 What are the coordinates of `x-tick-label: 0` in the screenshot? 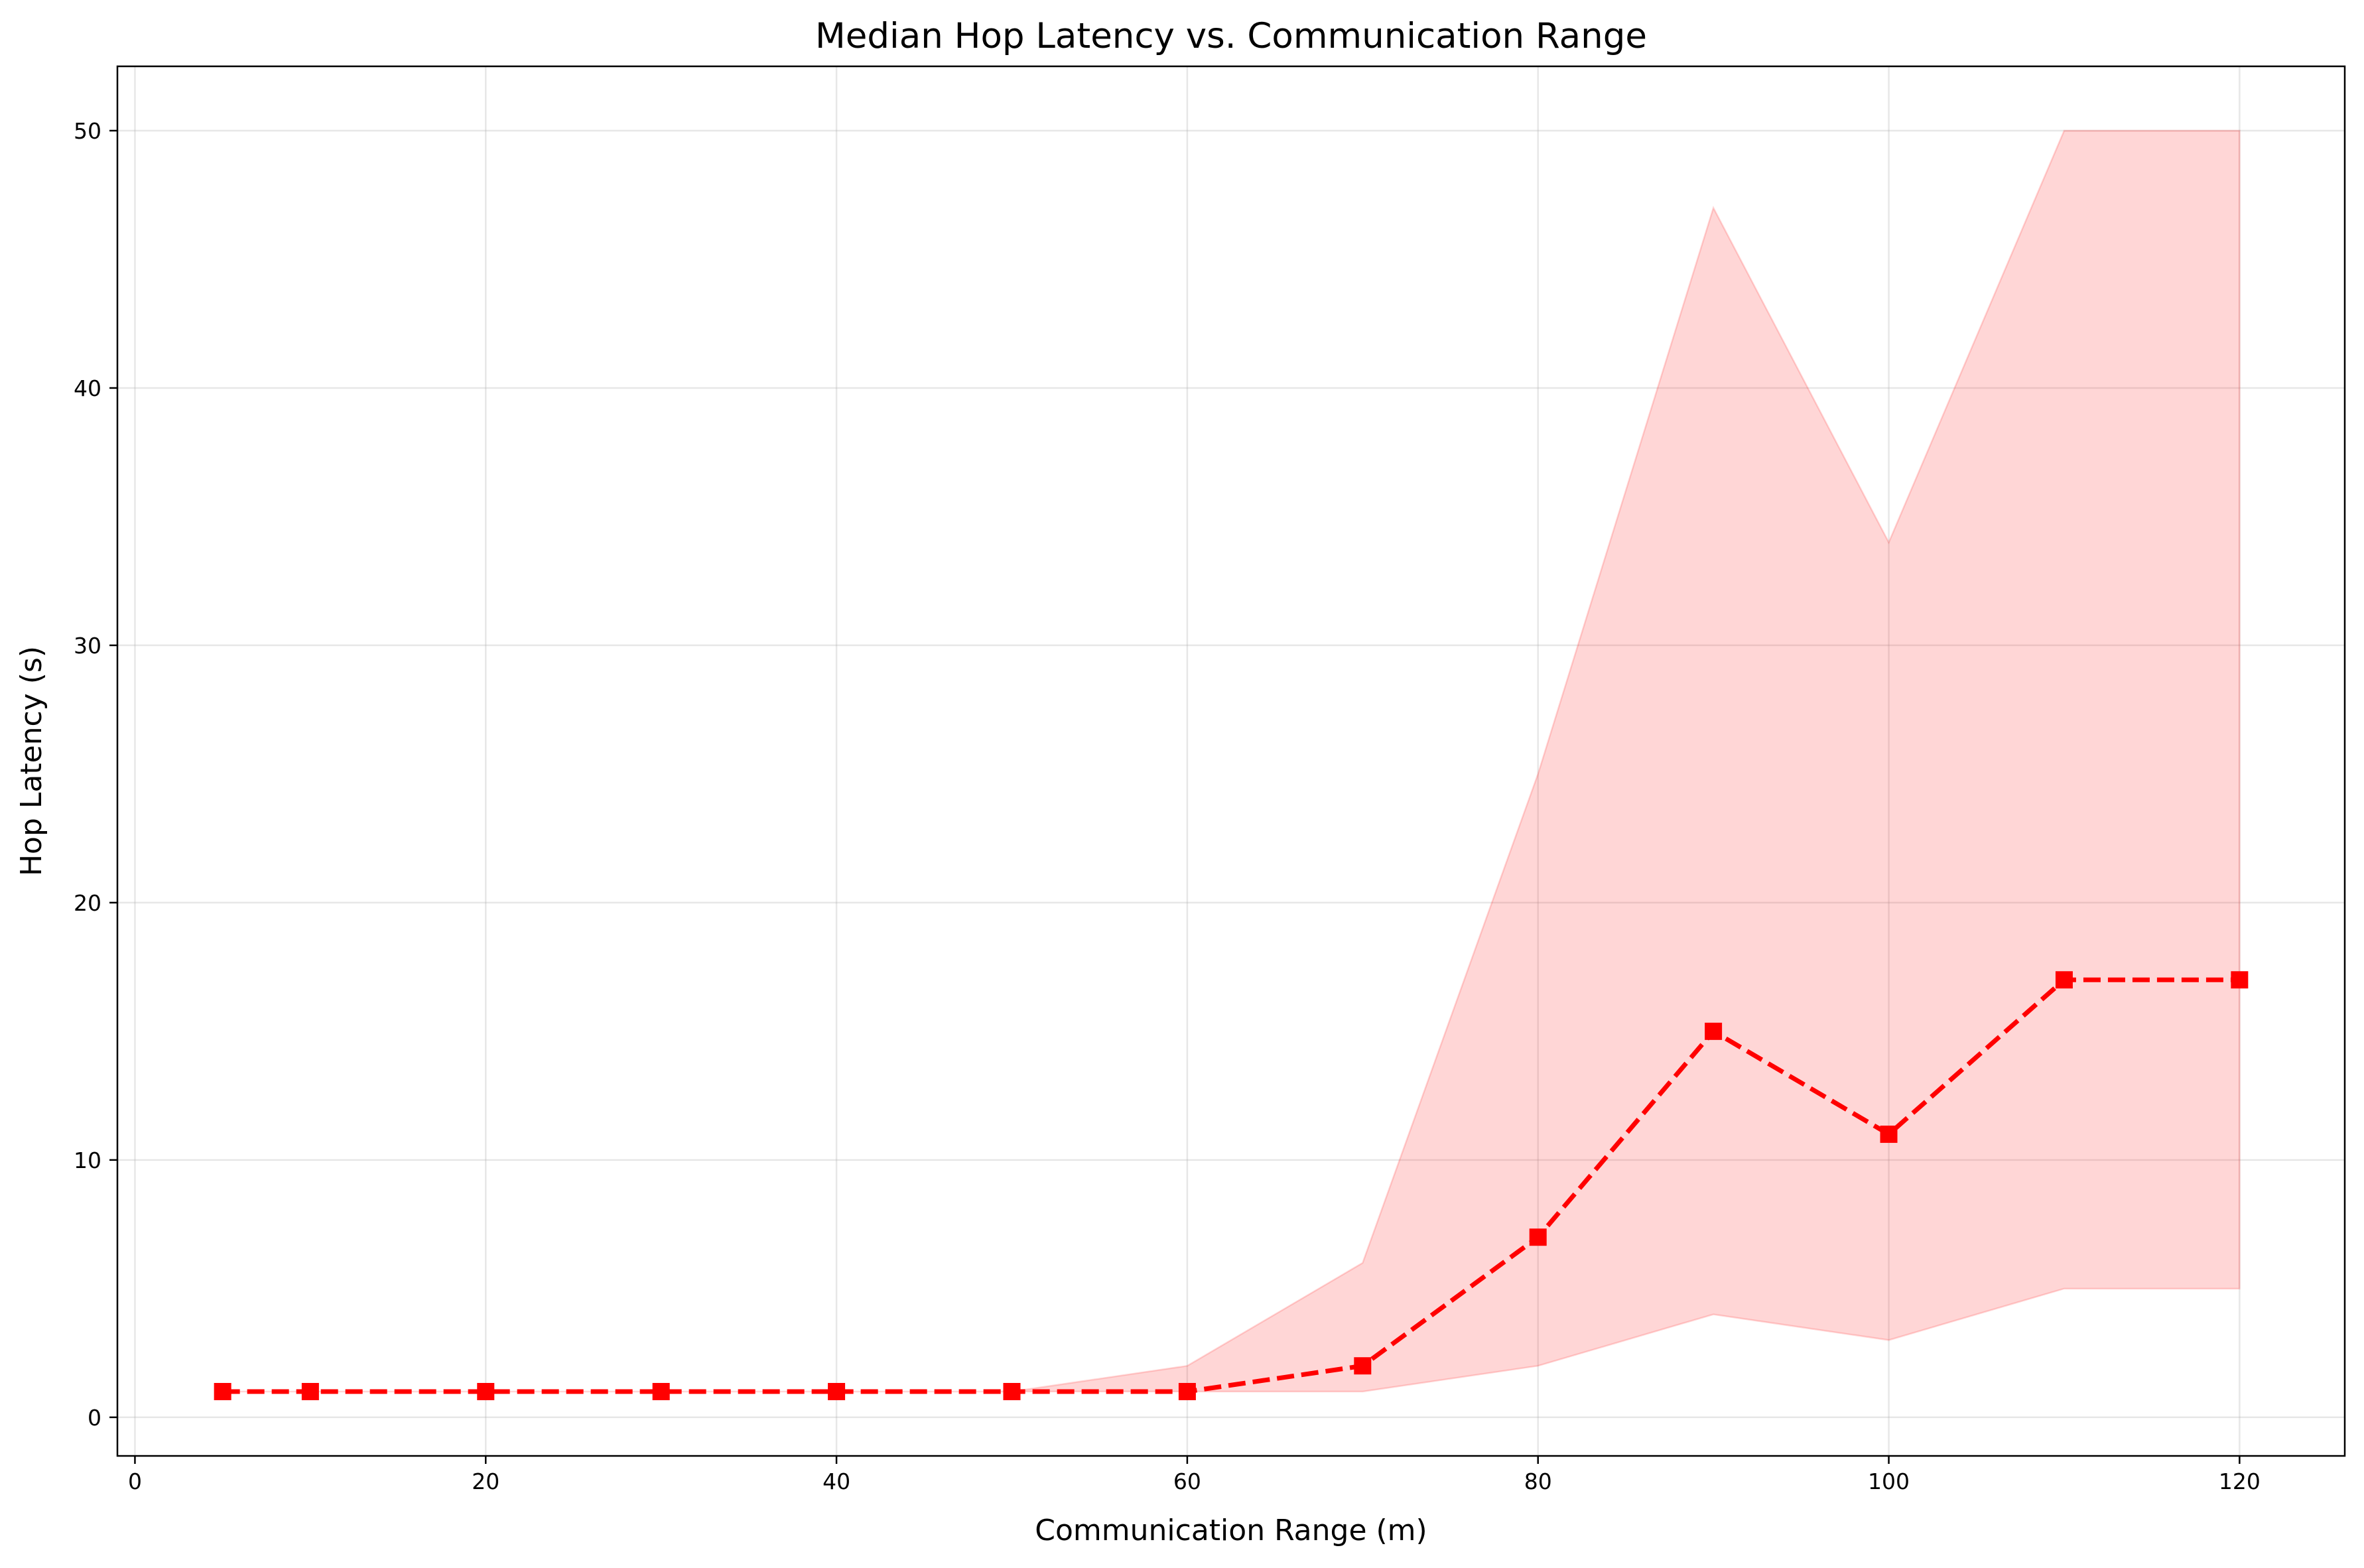 It's located at (135, 1482).